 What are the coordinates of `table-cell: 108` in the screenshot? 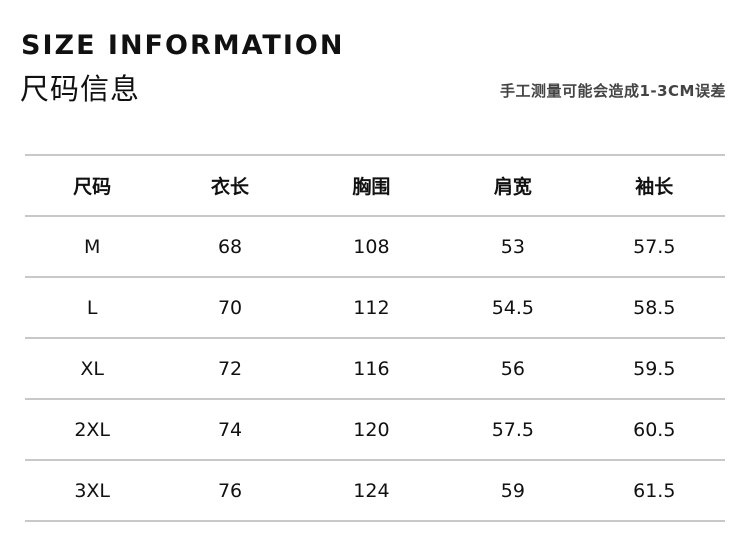 It's located at (371, 246).